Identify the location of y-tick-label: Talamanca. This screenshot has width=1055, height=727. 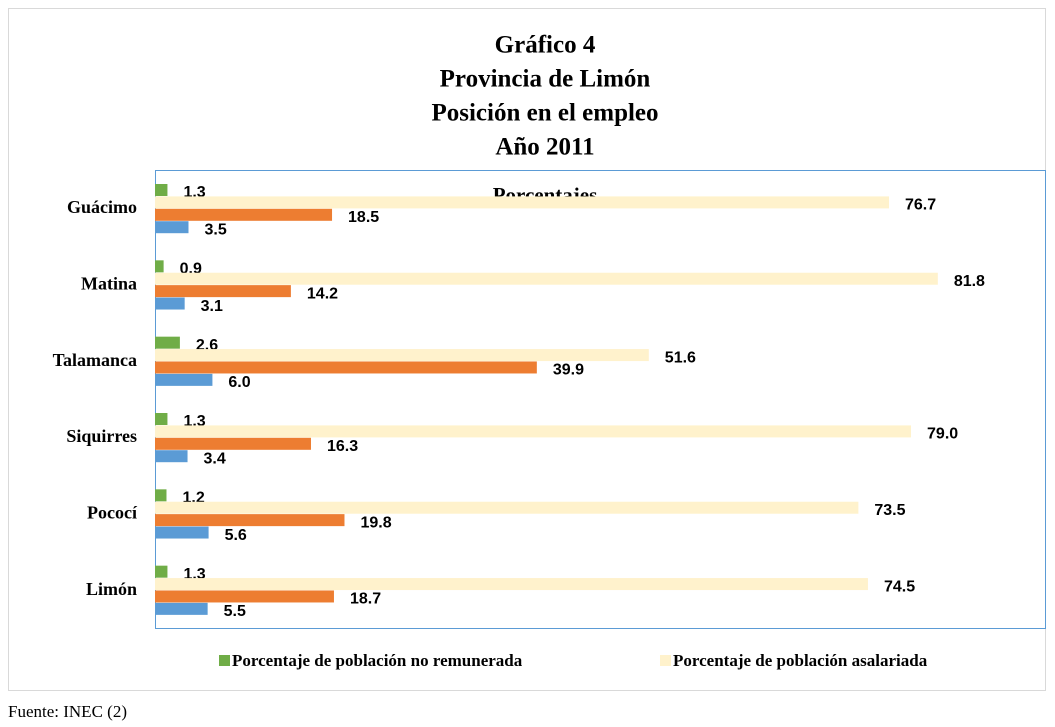
(95, 360).